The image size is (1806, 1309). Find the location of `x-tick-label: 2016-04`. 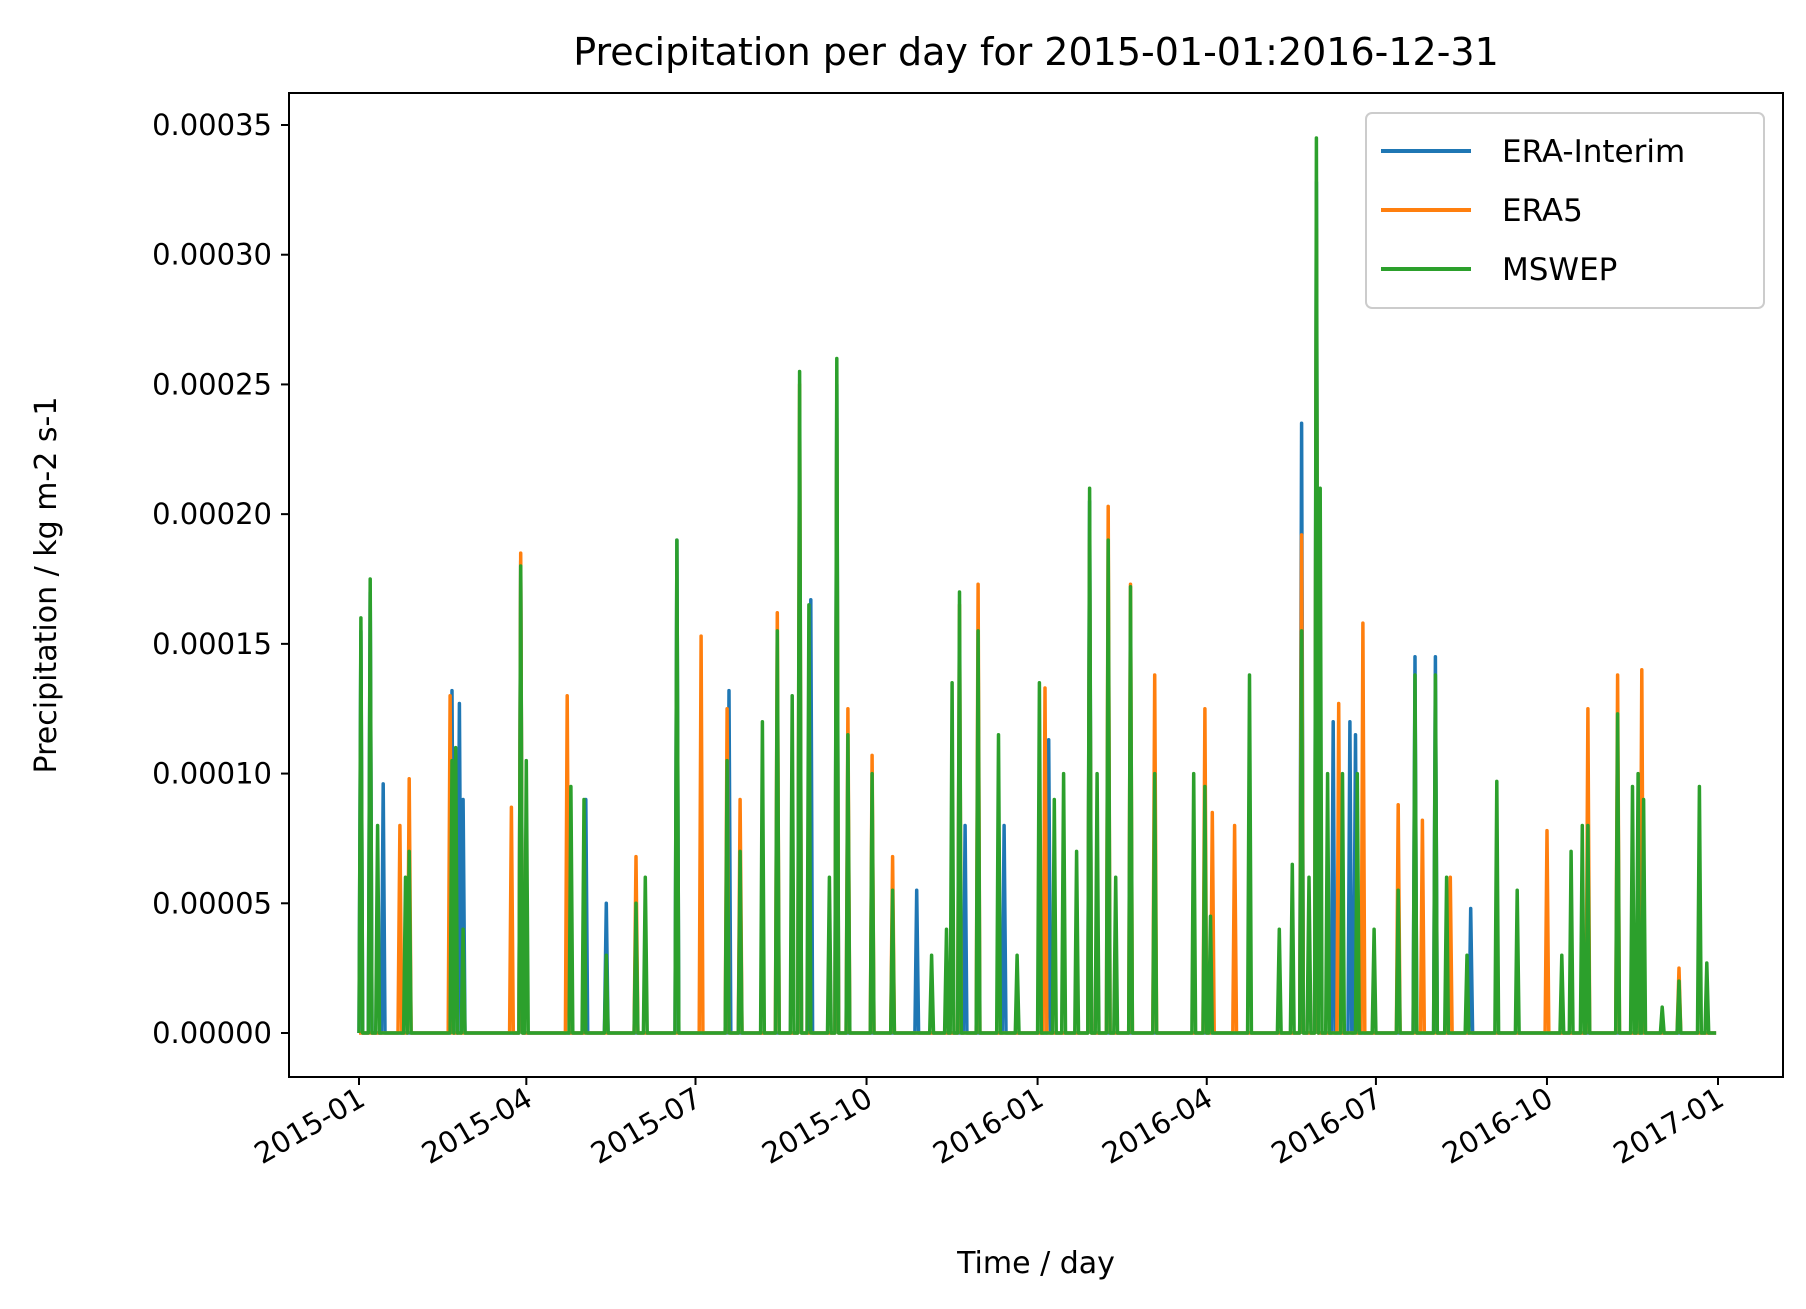

x-tick-label: 2016-04 is located at coordinates (1157, 1126).